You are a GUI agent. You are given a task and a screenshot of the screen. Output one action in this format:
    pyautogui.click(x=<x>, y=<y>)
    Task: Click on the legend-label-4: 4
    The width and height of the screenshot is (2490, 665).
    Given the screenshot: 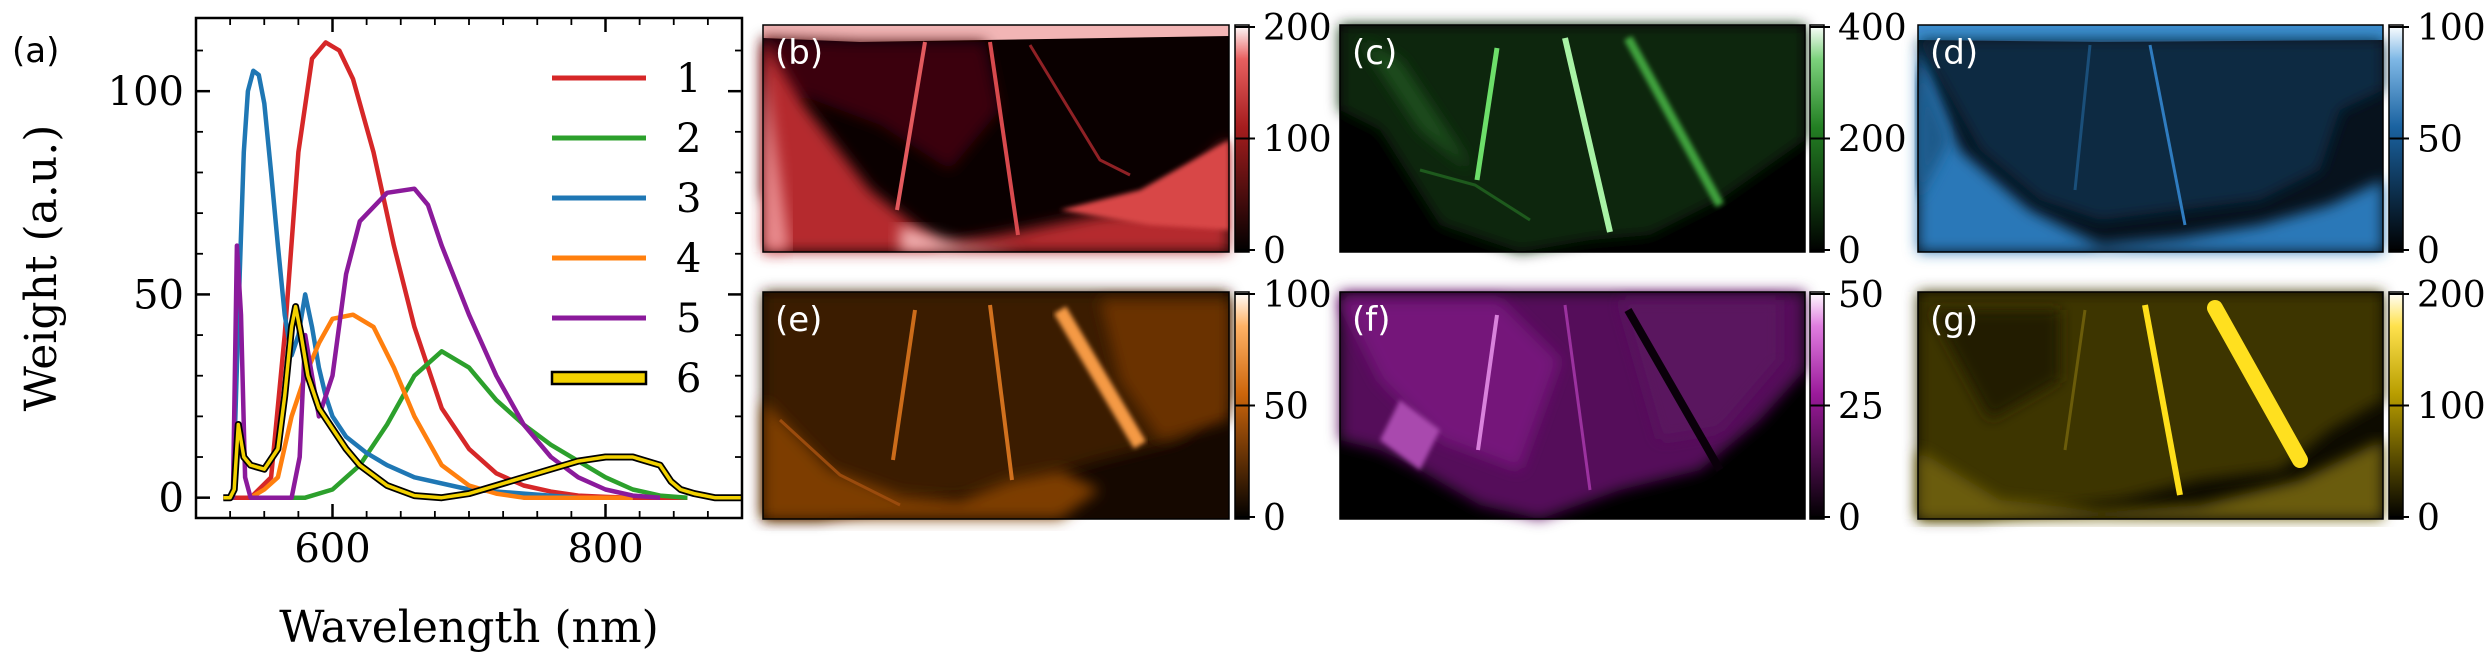 What is the action you would take?
    pyautogui.click(x=688, y=259)
    